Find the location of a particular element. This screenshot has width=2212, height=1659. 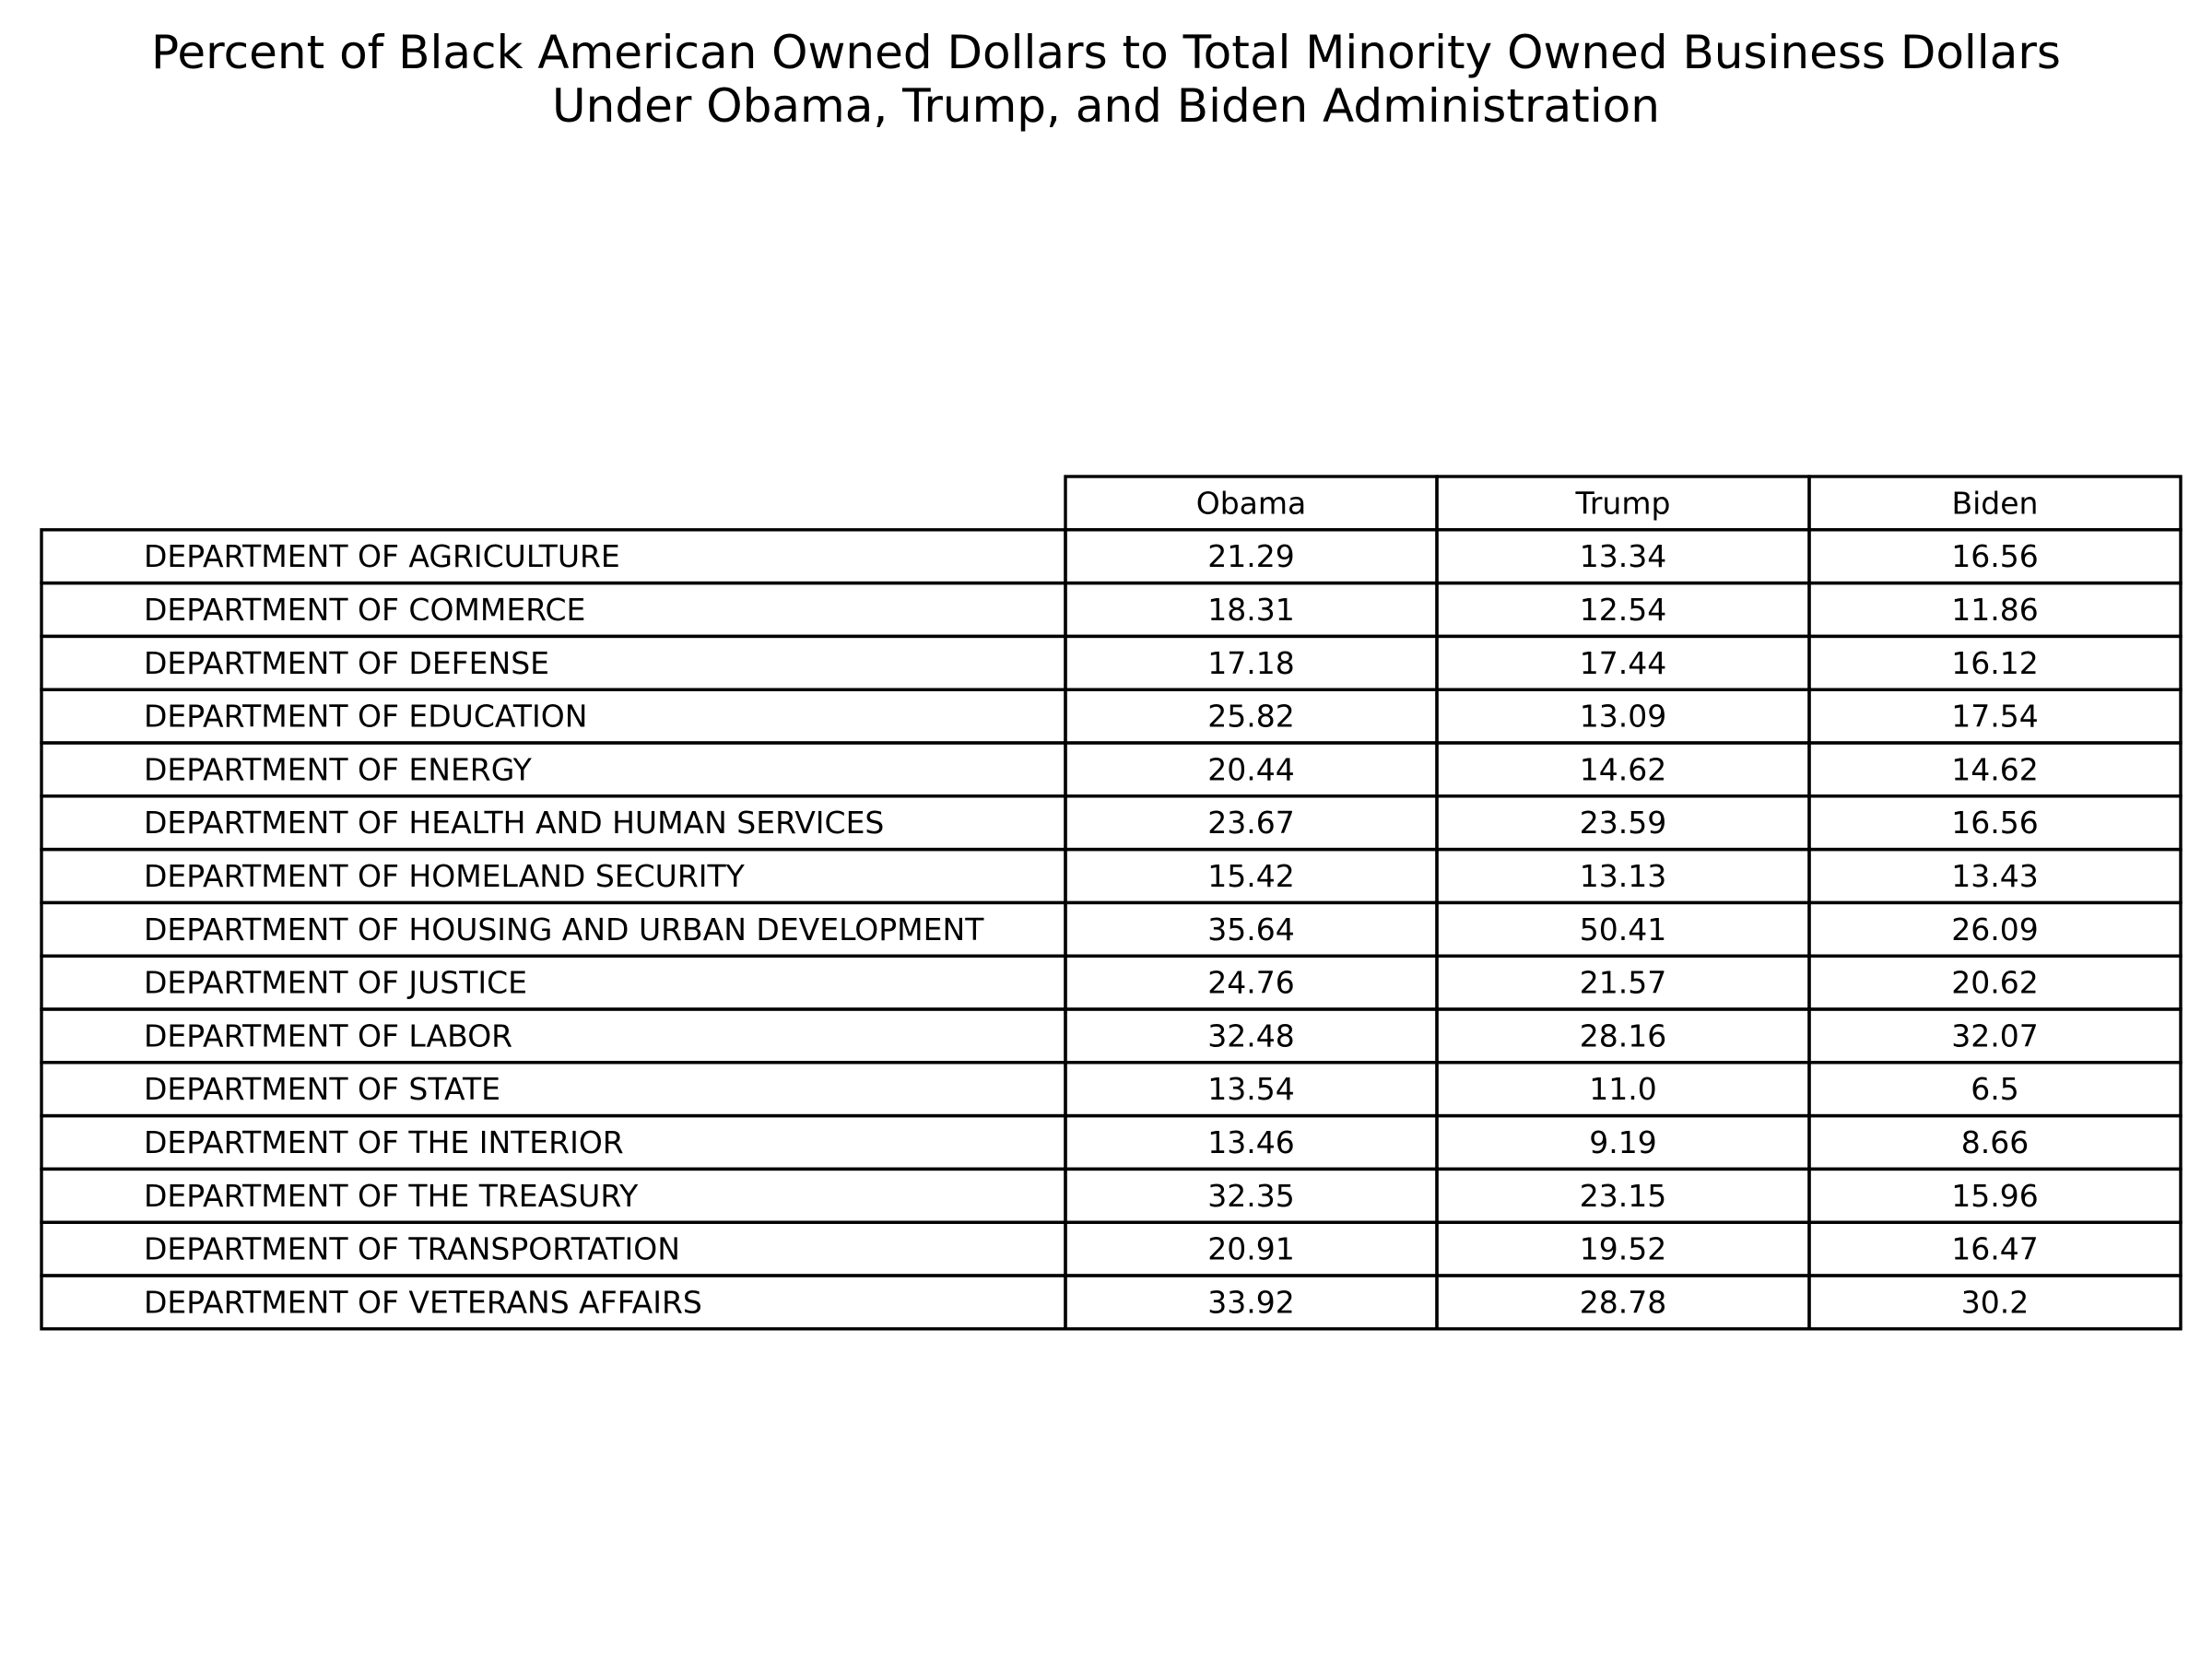

value-cell is located at coordinates (1995, 1302).